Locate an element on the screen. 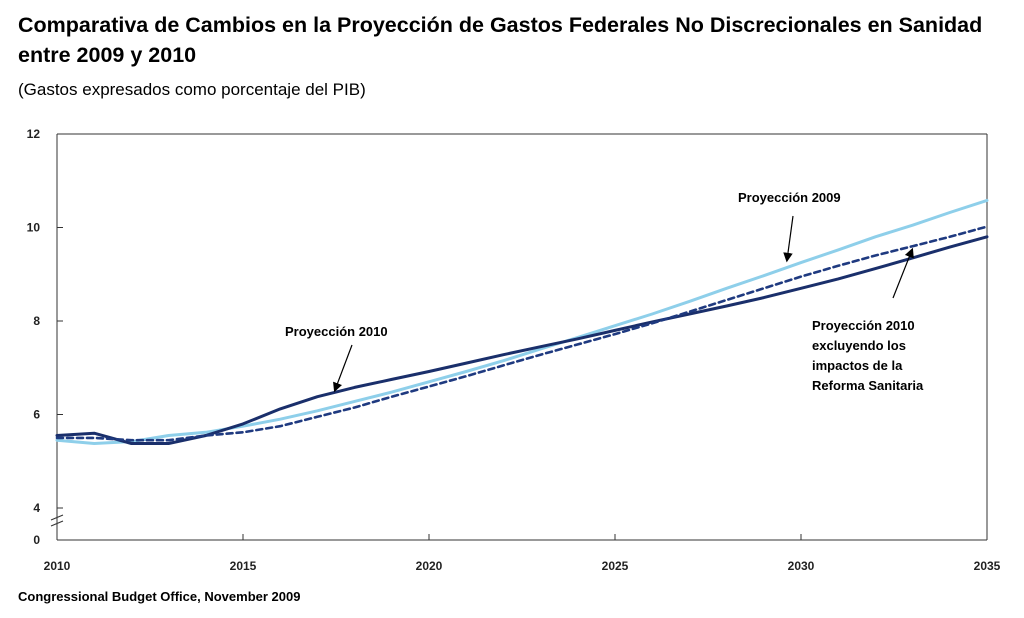 This screenshot has width=1024, height=618. x-tick-label: 2010 is located at coordinates (57, 566).